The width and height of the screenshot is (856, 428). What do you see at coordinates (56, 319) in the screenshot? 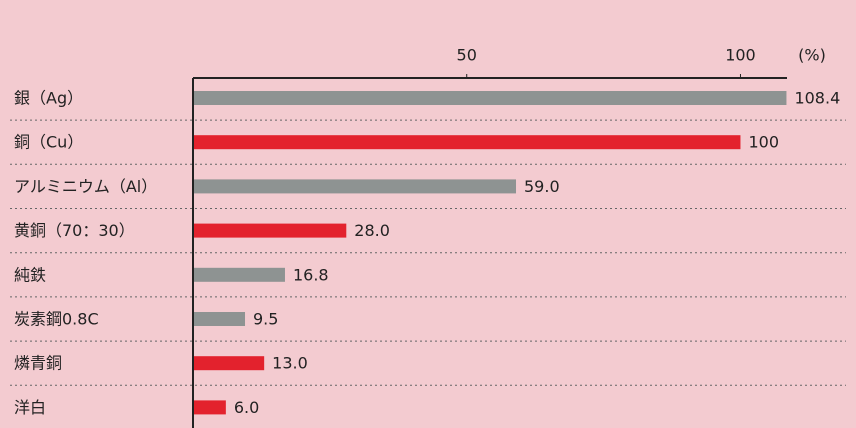
I see `category-label: 炭素鋼0.8C` at bounding box center [56, 319].